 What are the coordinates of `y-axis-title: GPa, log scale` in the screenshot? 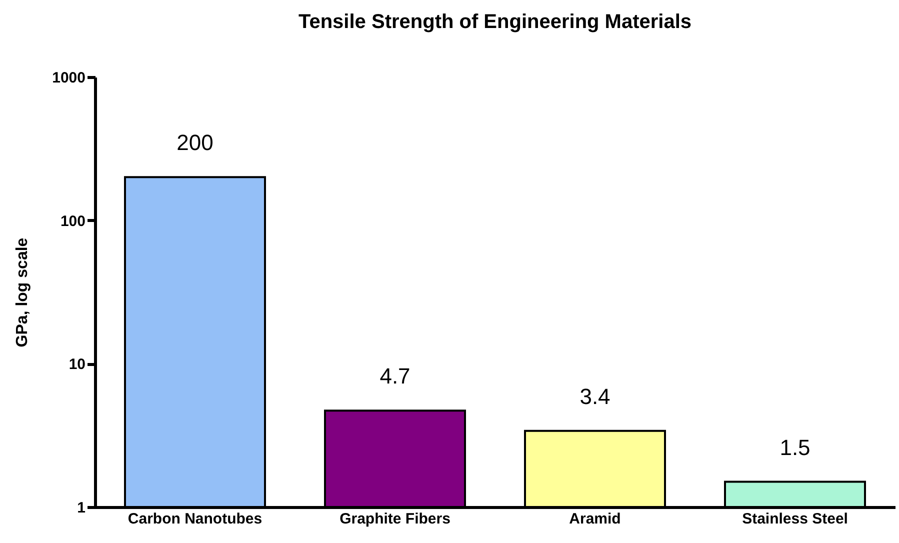 It's located at (23, 293).